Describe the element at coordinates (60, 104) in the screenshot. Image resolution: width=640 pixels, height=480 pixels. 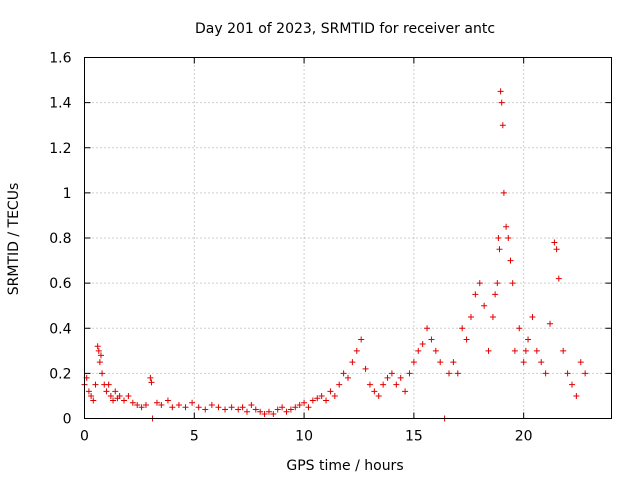
I see `y-tick-label: 1.4` at that location.